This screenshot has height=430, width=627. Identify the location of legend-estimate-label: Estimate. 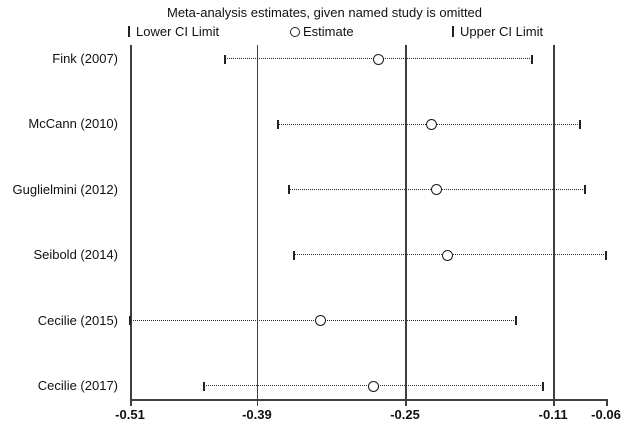
(328, 31).